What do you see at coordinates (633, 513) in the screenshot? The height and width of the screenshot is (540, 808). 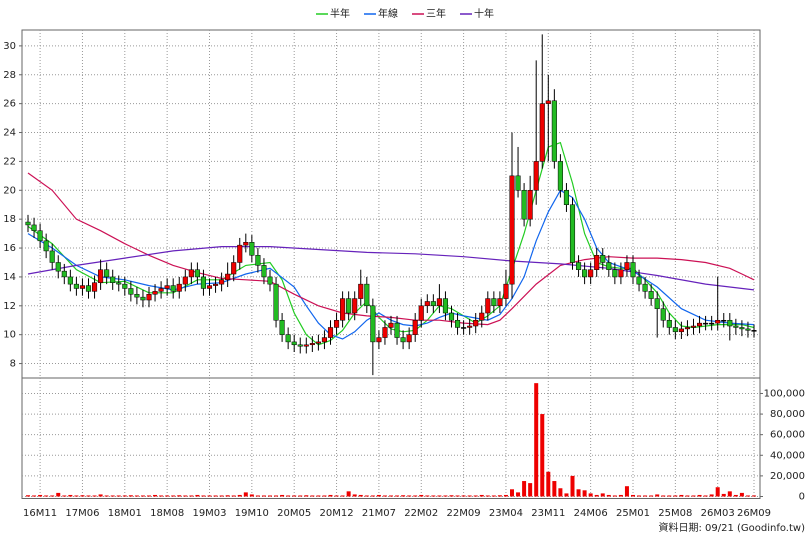 I see `x-tick-label: 25M01` at bounding box center [633, 513].